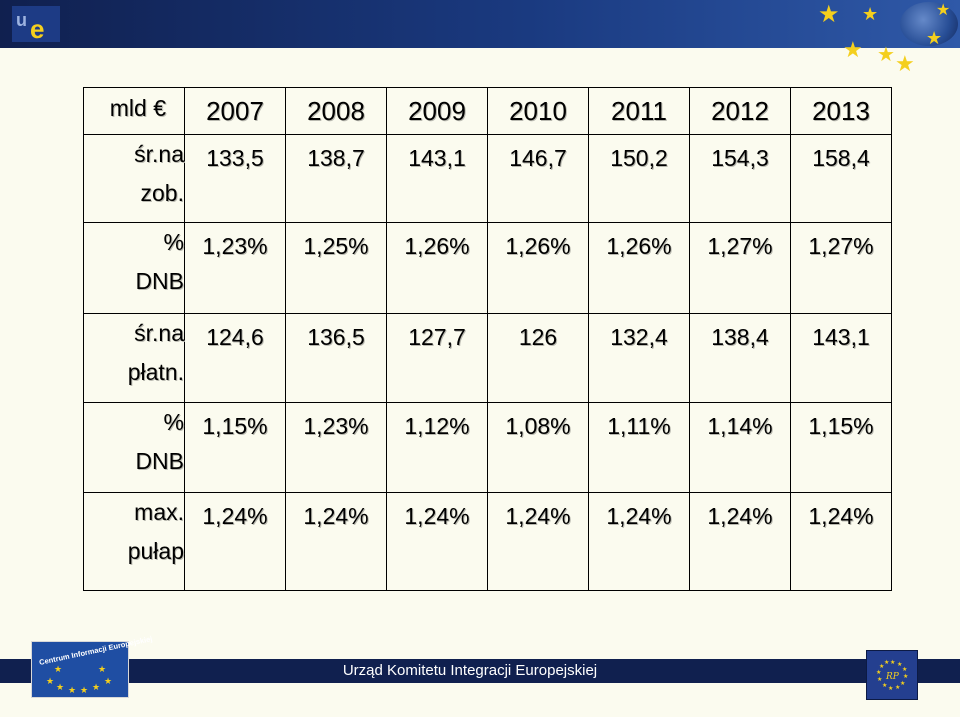  Describe the element at coordinates (37, 28) in the screenshot. I see `svg-text: e` at that location.